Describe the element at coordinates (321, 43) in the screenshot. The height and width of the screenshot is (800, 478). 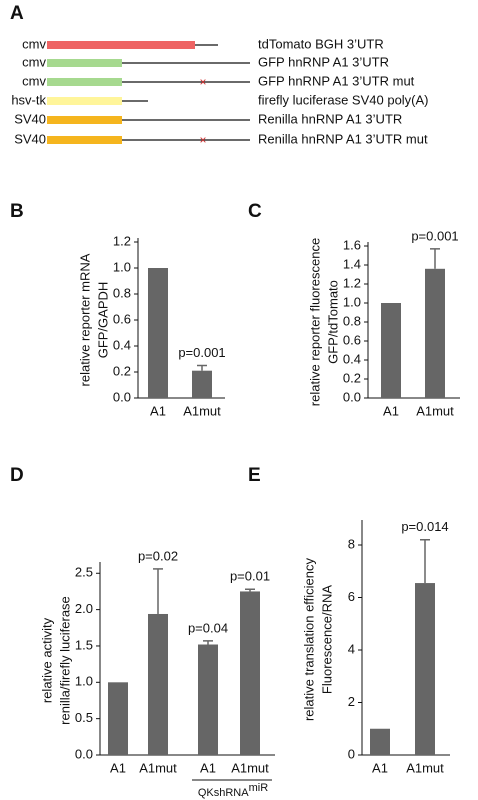
I see `construct-description: tdTomato BGH 3’UTR` at that location.